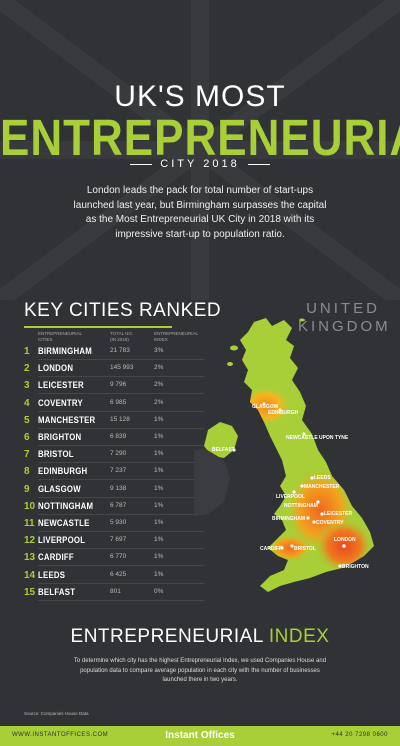 This screenshot has height=746, width=400. What do you see at coordinates (30, 506) in the screenshot?
I see `rank-number: 10` at bounding box center [30, 506].